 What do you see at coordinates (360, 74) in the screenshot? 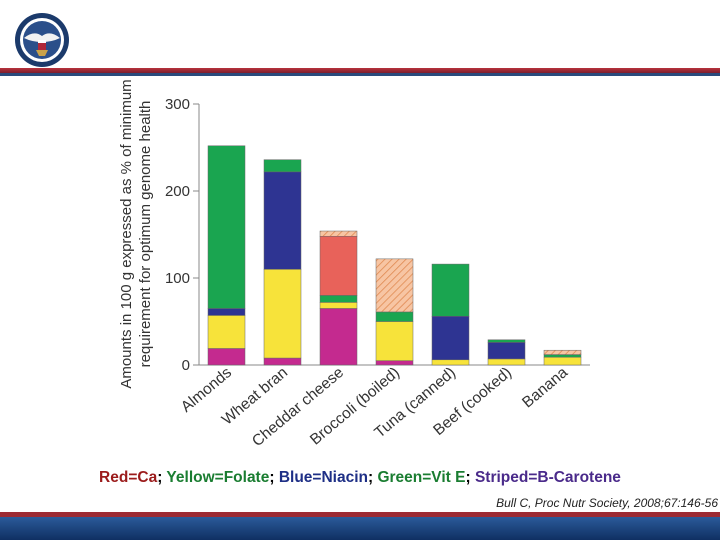
I see `header-blue-line` at bounding box center [360, 74].